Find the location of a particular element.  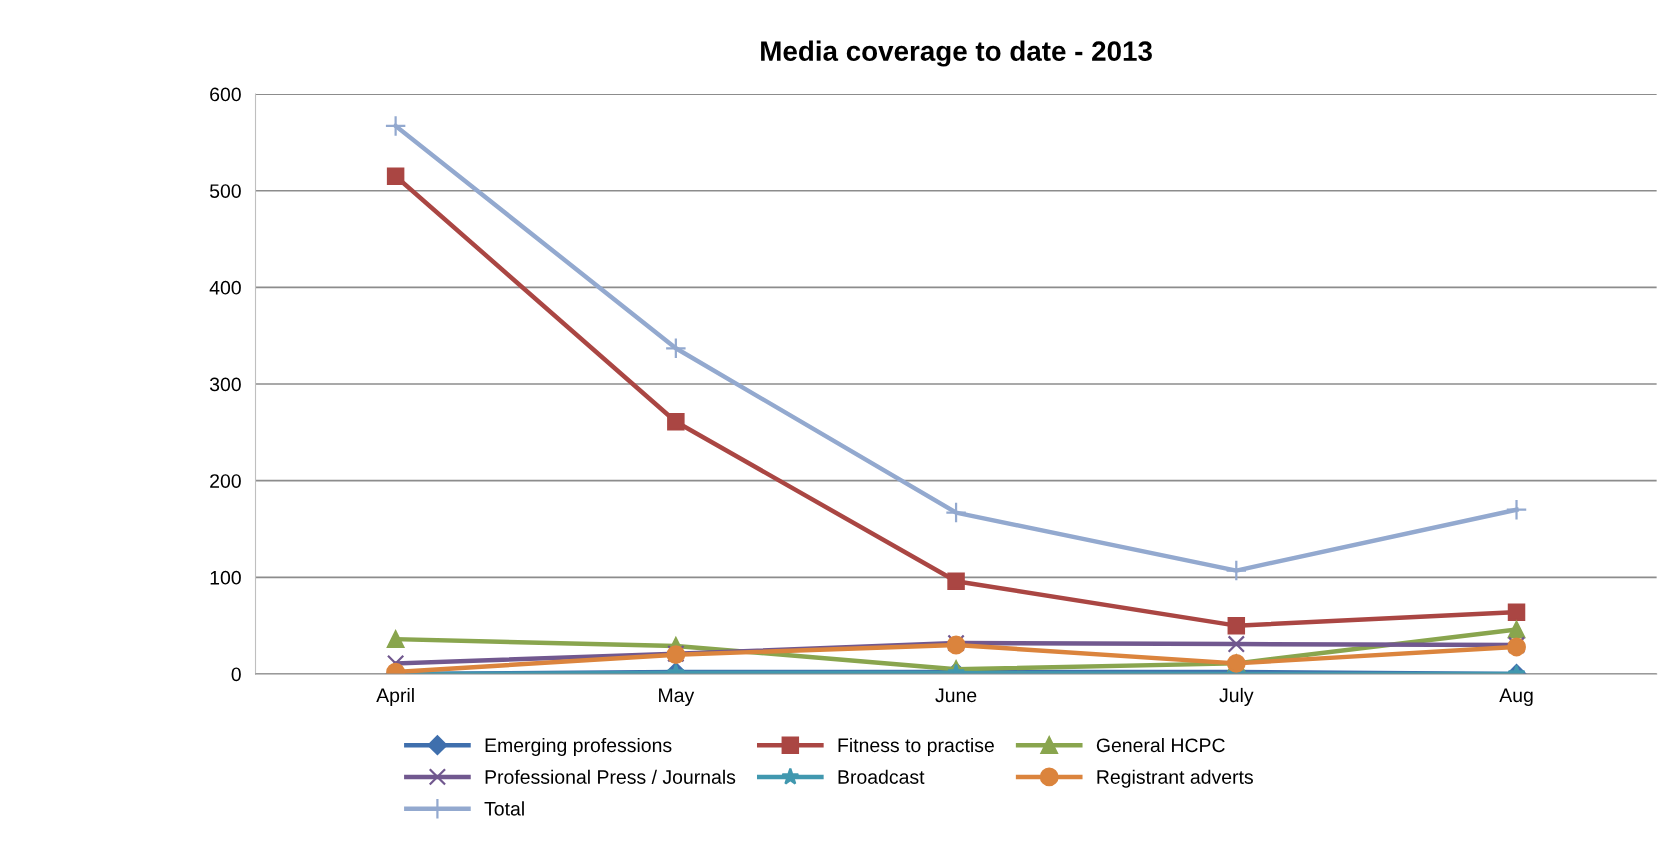

chart-title: Media coverage to date - 2013 is located at coordinates (956, 53).